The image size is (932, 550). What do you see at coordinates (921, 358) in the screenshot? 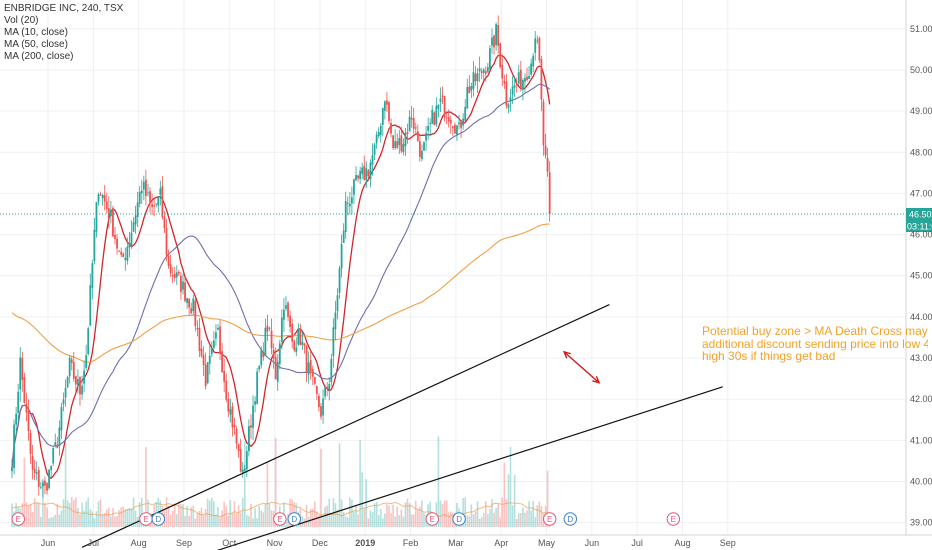
I see `price-tick-label: 43.00` at bounding box center [921, 358].